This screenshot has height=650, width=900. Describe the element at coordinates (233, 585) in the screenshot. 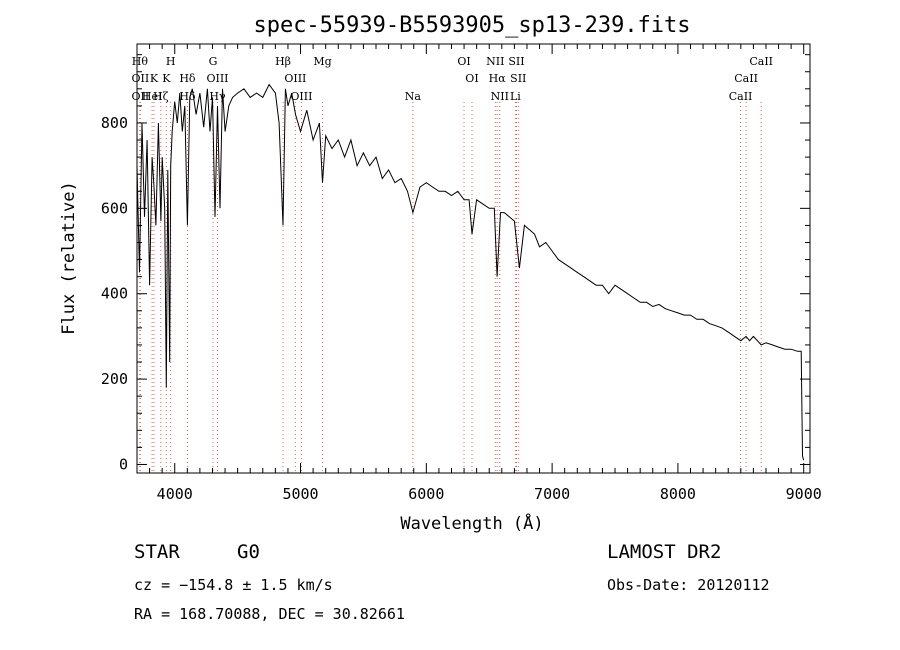

I see `redshift-cz: cz = −154.8 ± 1.5 km/s` at that location.